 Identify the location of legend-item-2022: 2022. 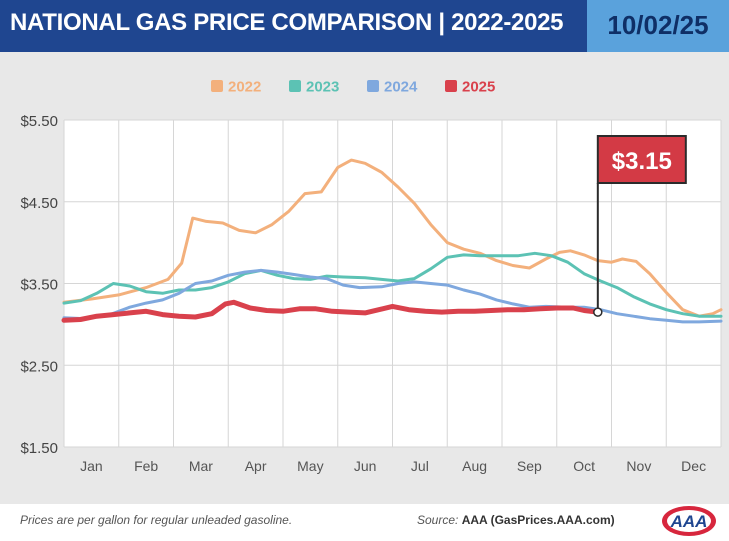
(236, 87).